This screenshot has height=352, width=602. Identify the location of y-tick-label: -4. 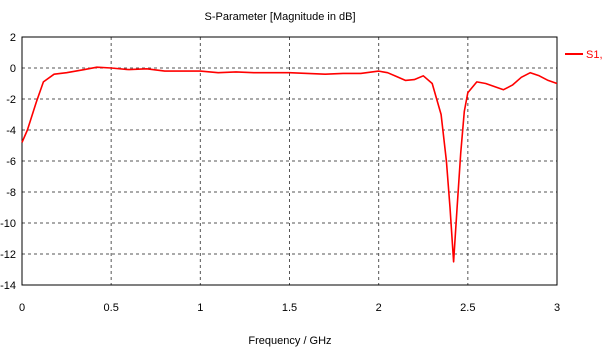
(11, 131).